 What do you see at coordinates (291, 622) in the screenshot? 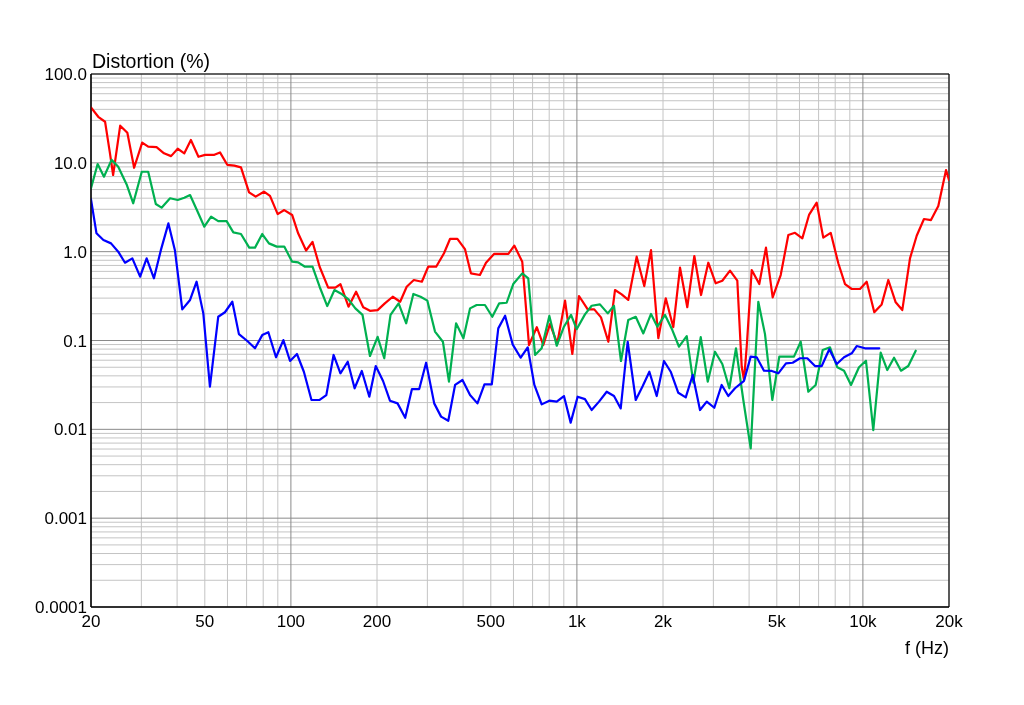
I see `x-tick-label: 100` at bounding box center [291, 622].